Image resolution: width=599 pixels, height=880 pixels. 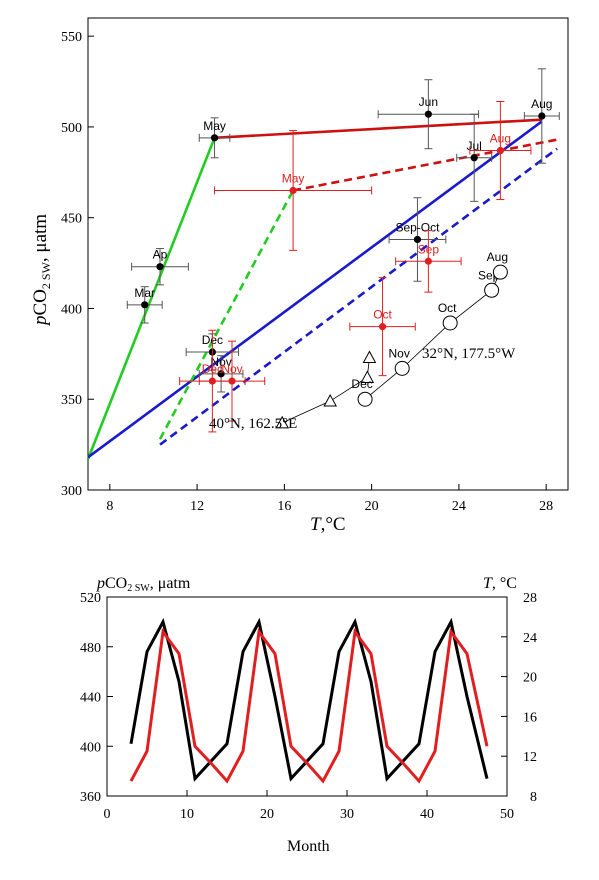 I want to click on circle-label: Aug, so click(x=497, y=257).